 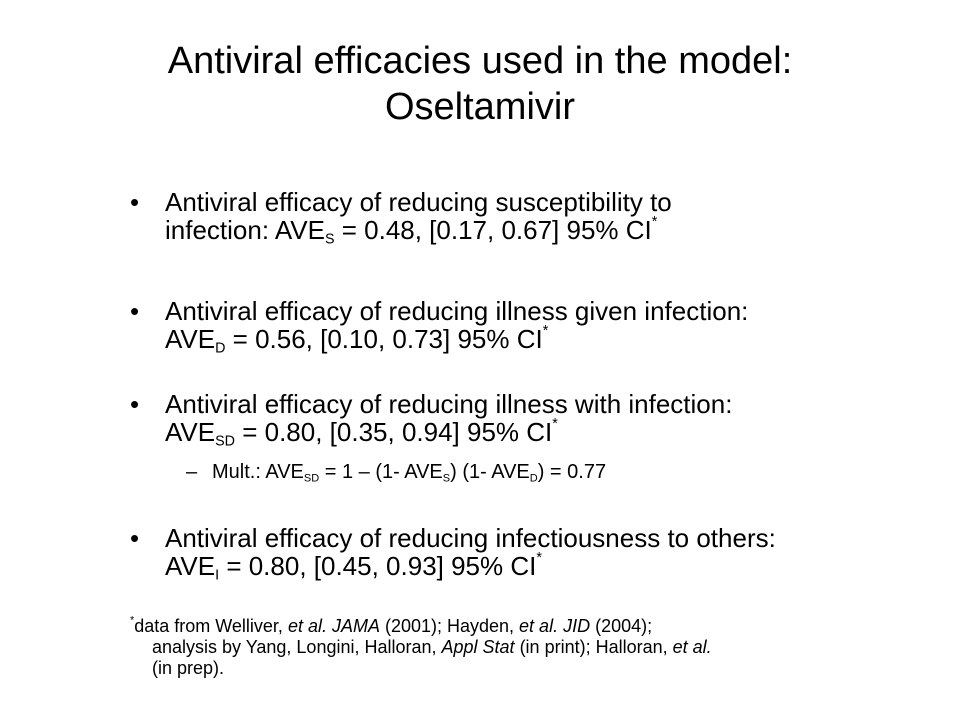 What do you see at coordinates (480, 61) in the screenshot?
I see `title-line-1: Antiviral efficacies used in the model:` at bounding box center [480, 61].